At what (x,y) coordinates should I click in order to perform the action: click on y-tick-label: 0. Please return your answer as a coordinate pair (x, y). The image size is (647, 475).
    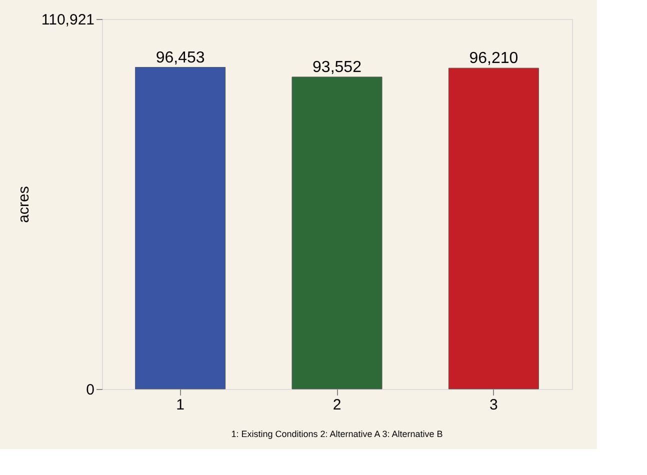
    Looking at the image, I should click on (90, 390).